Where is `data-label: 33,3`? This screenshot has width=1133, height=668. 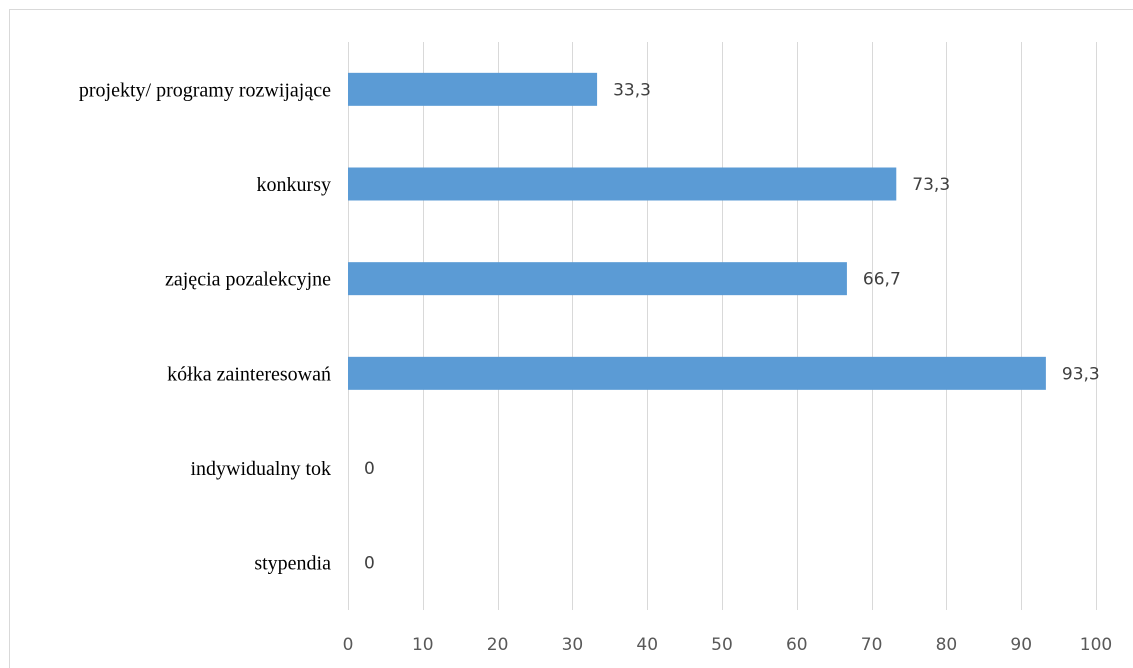
data-label: 33,3 is located at coordinates (632, 90).